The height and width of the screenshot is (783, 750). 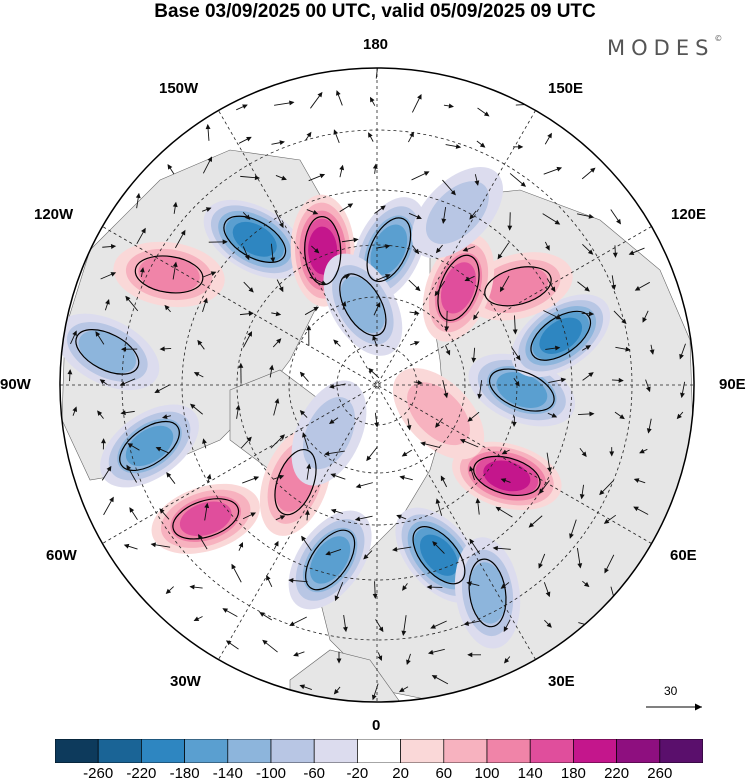 I want to click on colorbar-tick-label: 60, so click(x=444, y=773).